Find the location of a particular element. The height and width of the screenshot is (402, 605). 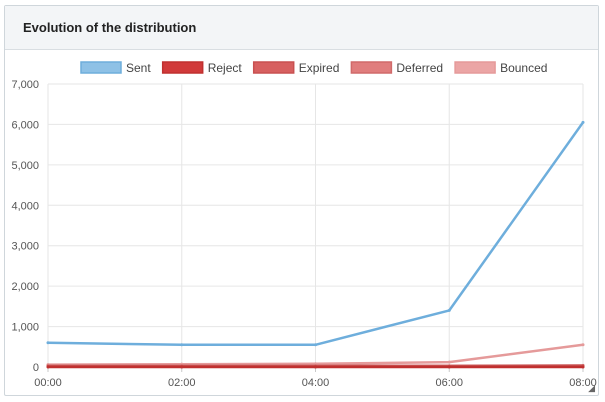

y-tick-label: 6,000 is located at coordinates (25, 125).